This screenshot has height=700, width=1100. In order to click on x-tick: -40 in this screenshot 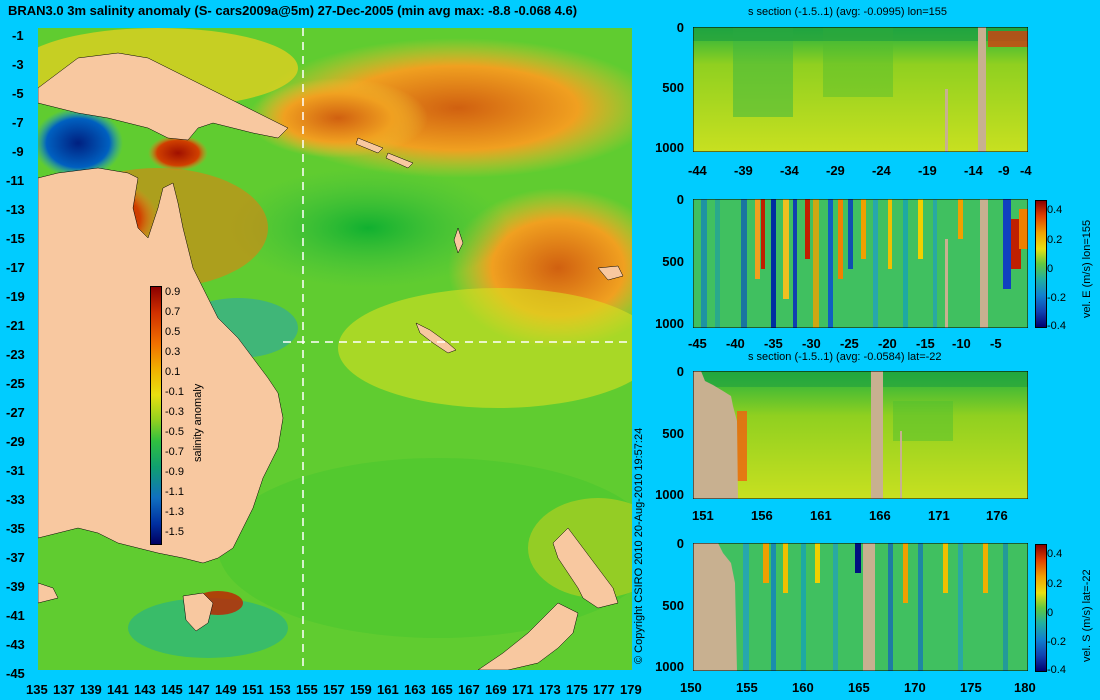, I will do `click(735, 343)`.